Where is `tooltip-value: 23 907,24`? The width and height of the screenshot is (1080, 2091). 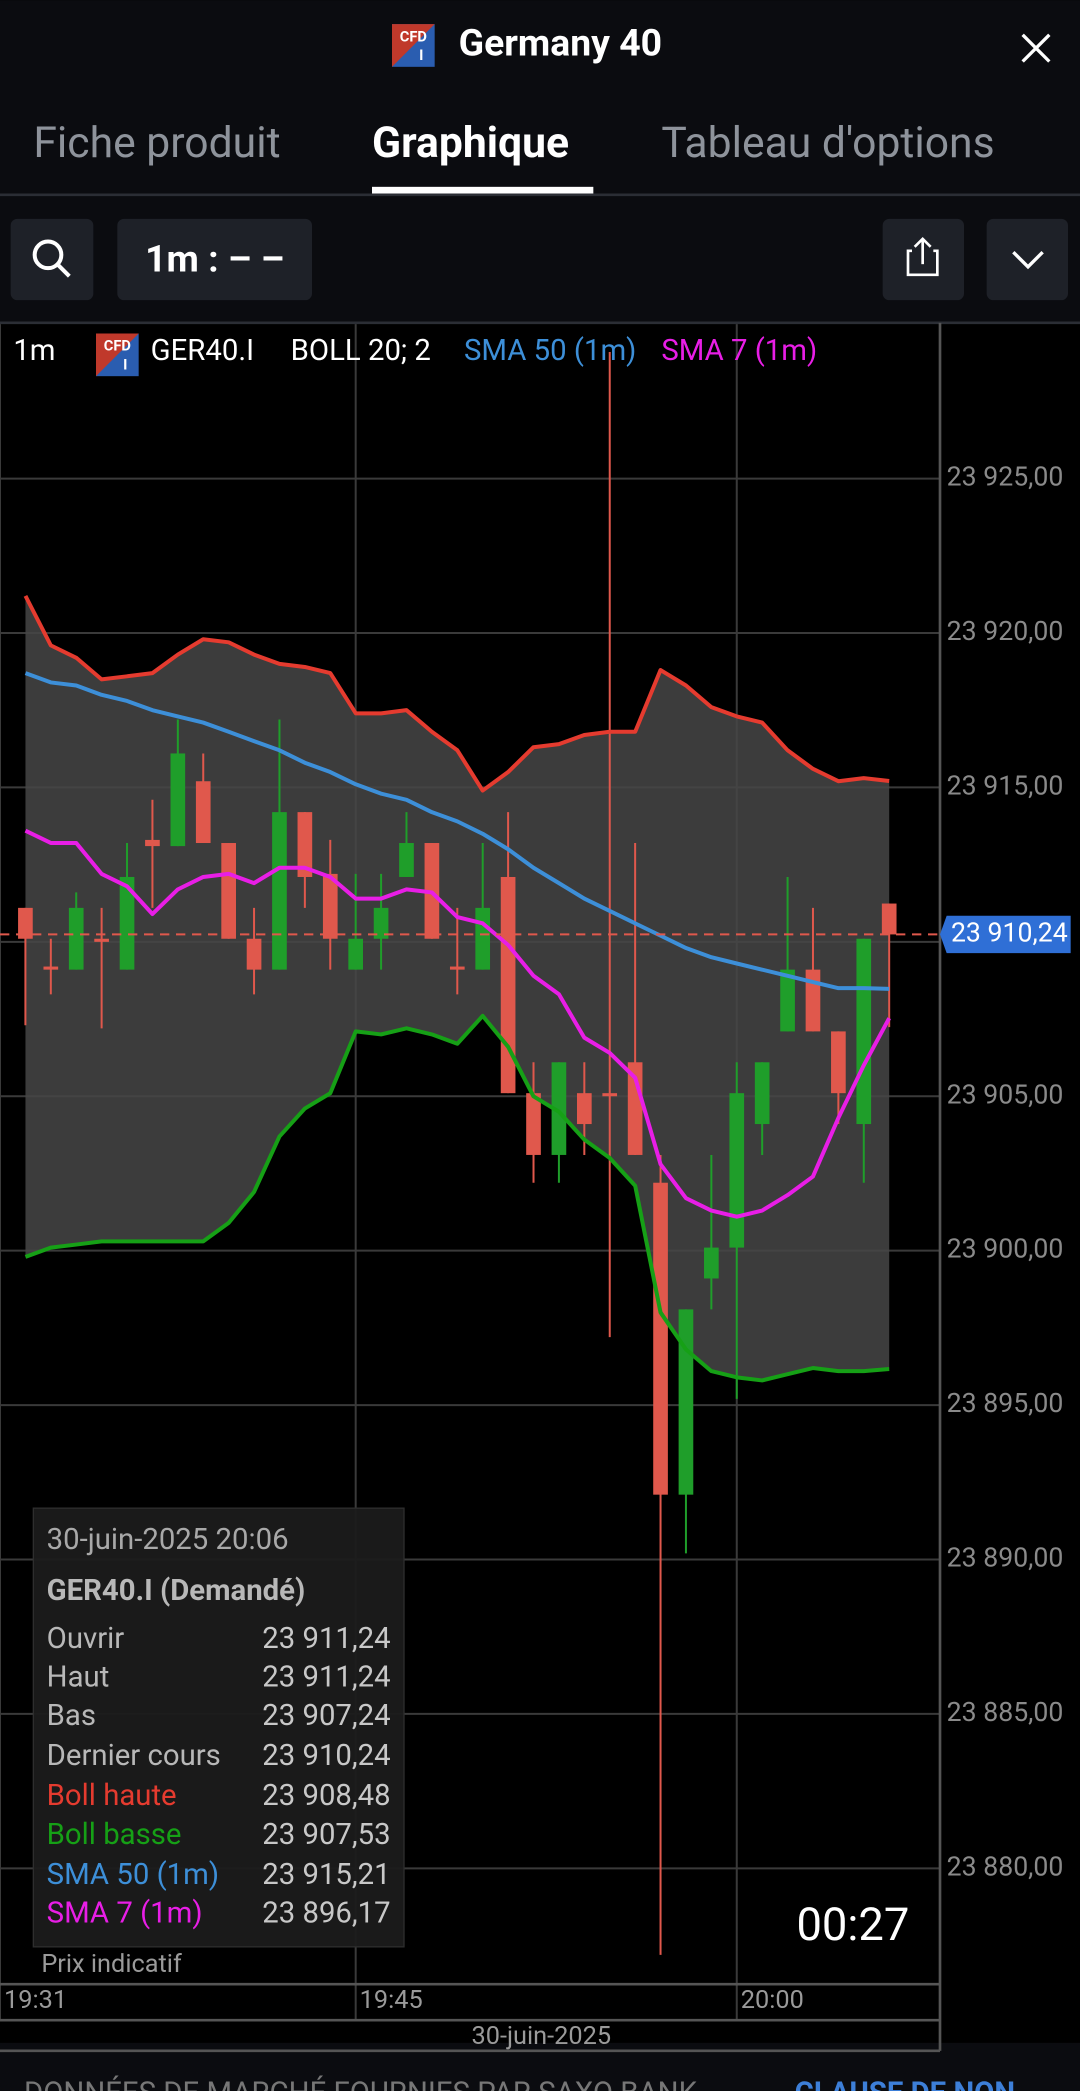
tooltip-value: 23 907,24 is located at coordinates (326, 1716).